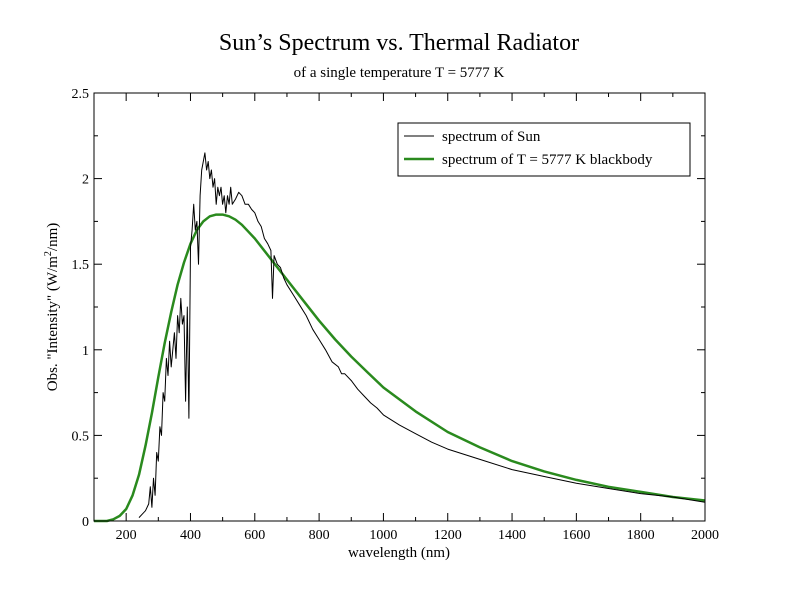  What do you see at coordinates (126, 535) in the screenshot?
I see `x-tick-label: 200` at bounding box center [126, 535].